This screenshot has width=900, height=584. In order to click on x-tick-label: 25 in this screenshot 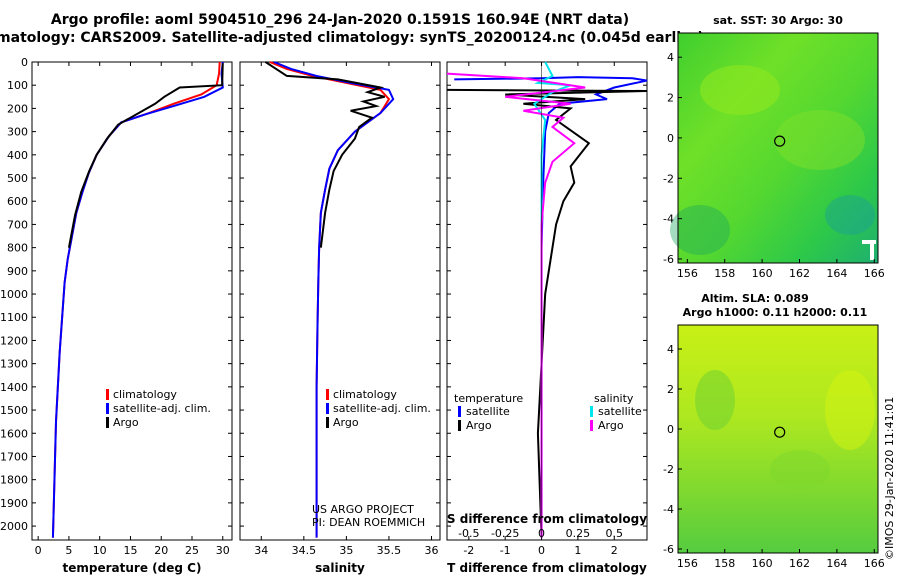, I will do `click(192, 550)`.